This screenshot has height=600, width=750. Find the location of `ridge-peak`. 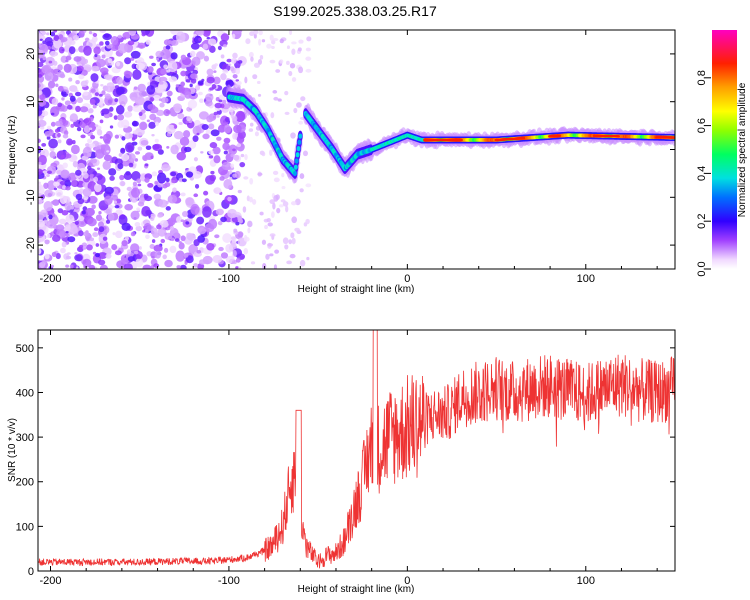

ridge-peak is located at coordinates (617, 136).